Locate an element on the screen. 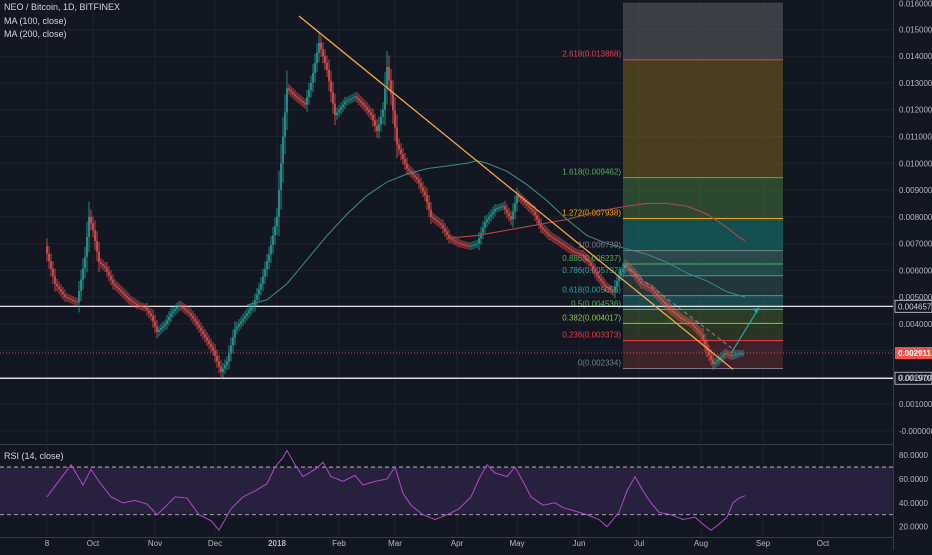 This screenshot has width=932, height=555. price-tick-label: 0.010000 is located at coordinates (915, 163).